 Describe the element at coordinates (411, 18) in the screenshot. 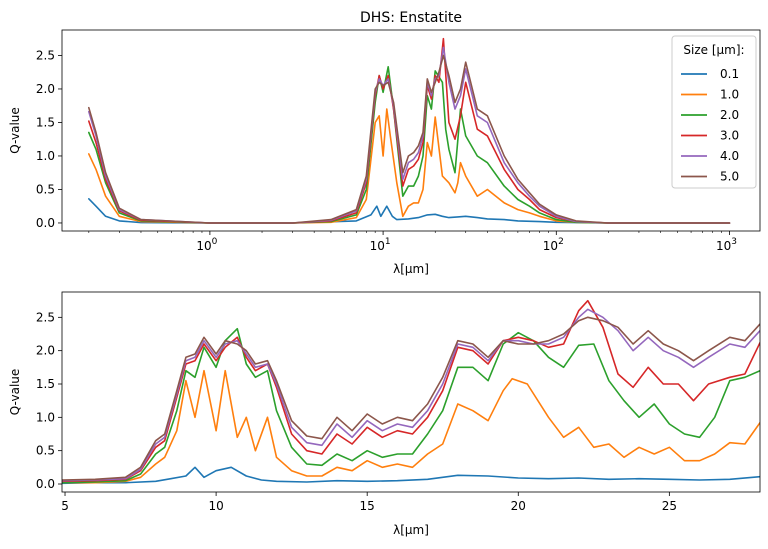

I see `chart-title: DHS: Enstatite` at that location.